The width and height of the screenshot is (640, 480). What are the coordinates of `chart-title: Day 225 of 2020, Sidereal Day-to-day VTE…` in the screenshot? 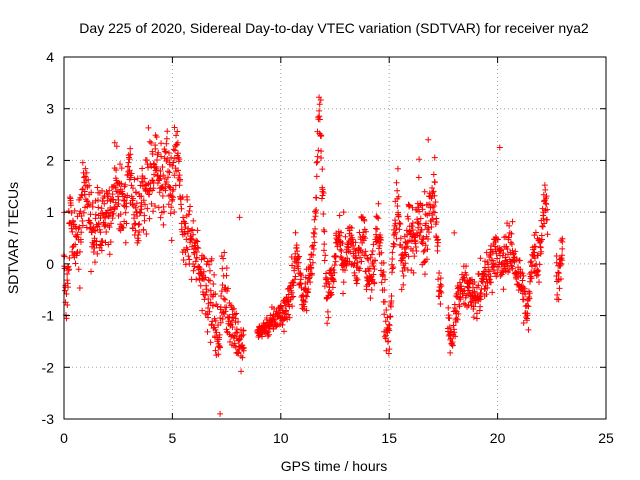 It's located at (334, 28).